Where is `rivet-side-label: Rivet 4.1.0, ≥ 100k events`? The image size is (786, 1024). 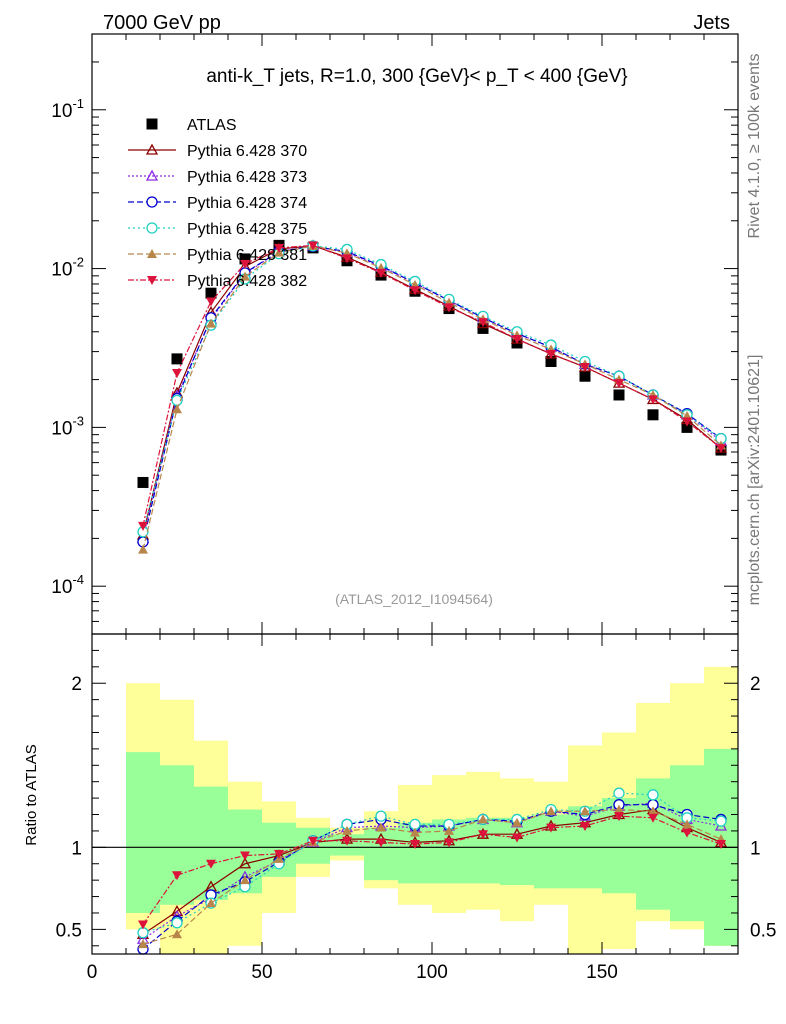
rivet-side-label: Rivet 4.1.0, ≥ 100k events is located at coordinates (754, 146).